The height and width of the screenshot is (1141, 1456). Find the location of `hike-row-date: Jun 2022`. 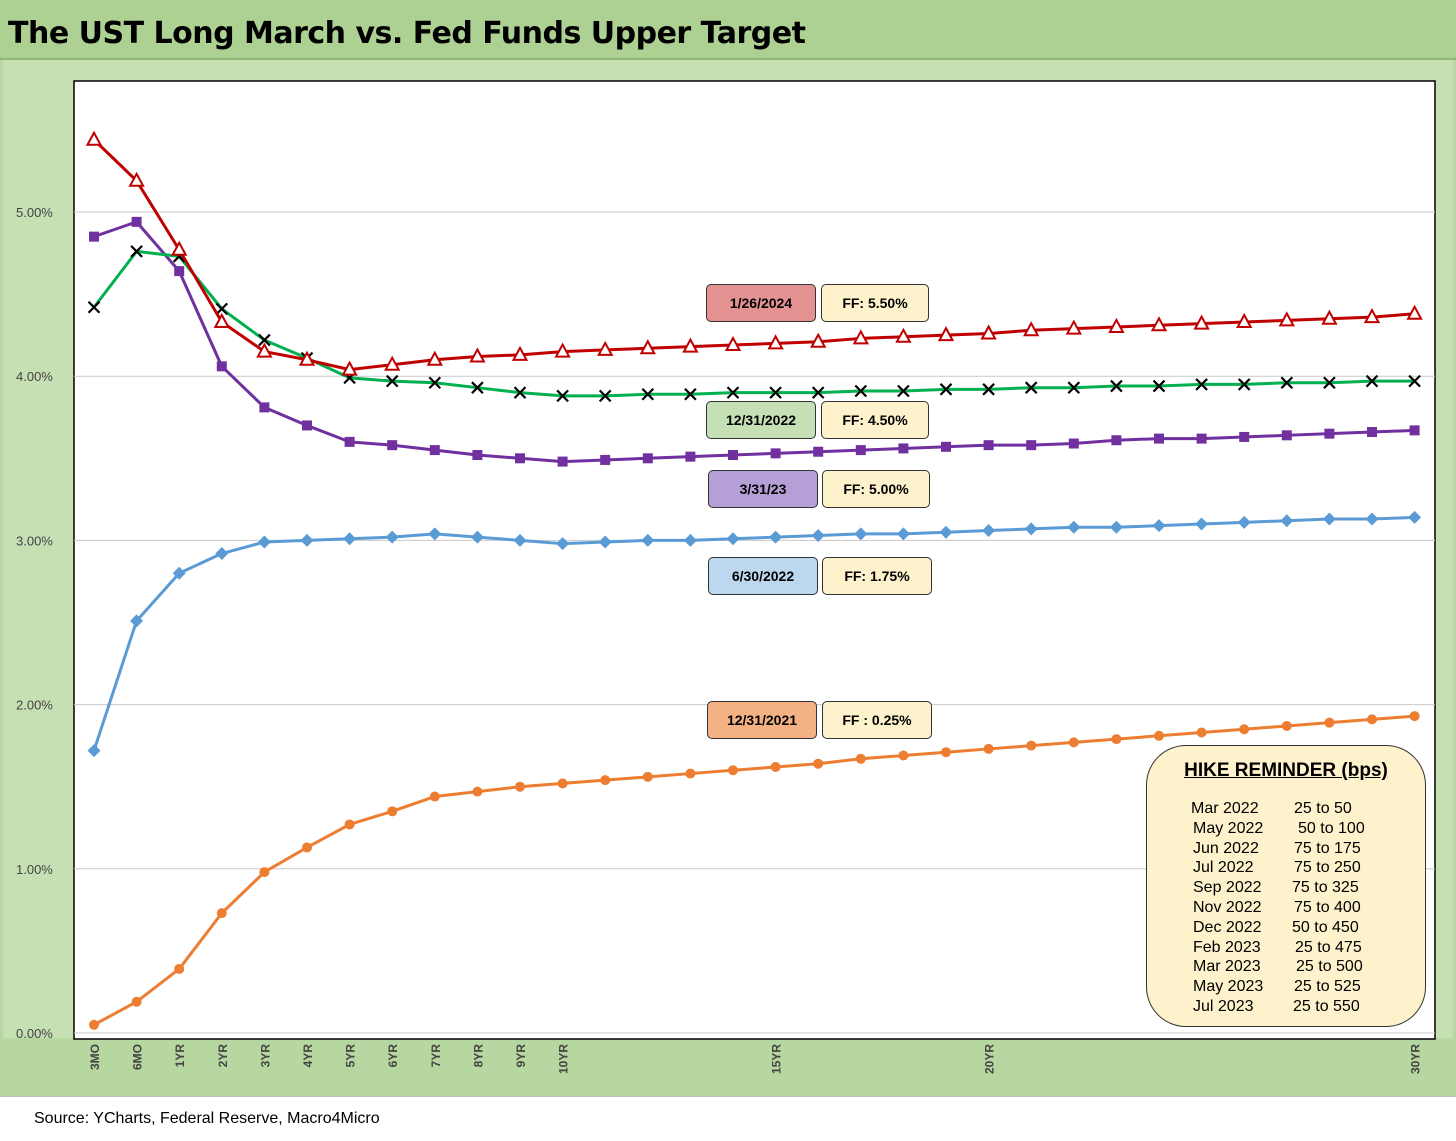

hike-row-date: Jun 2022 is located at coordinates (1226, 848).